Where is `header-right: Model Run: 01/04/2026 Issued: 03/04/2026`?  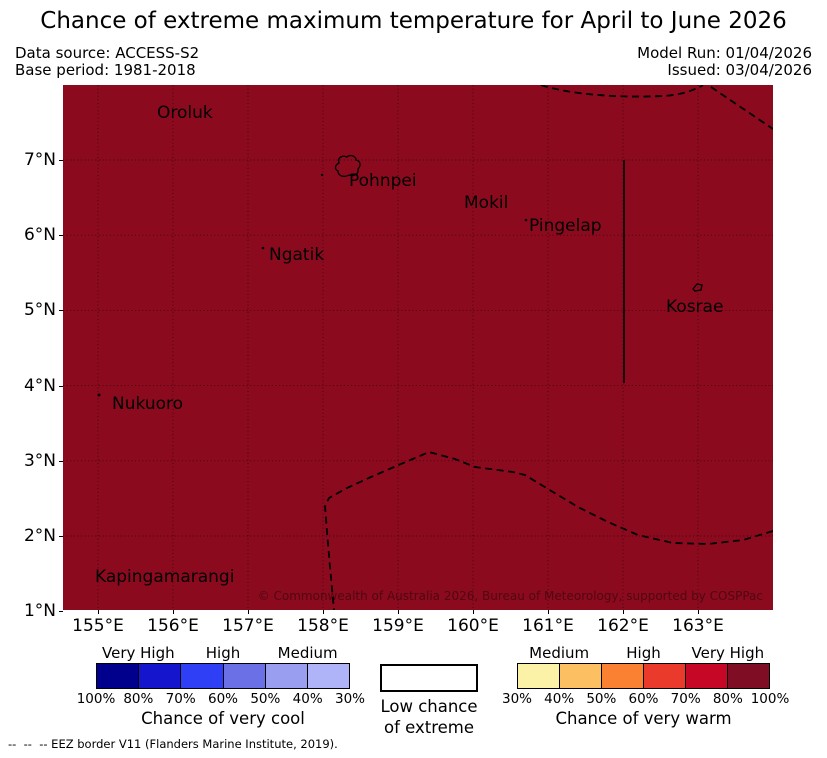 header-right: Model Run: 01/04/2026 Issued: 03/04/2026 is located at coordinates (724, 62).